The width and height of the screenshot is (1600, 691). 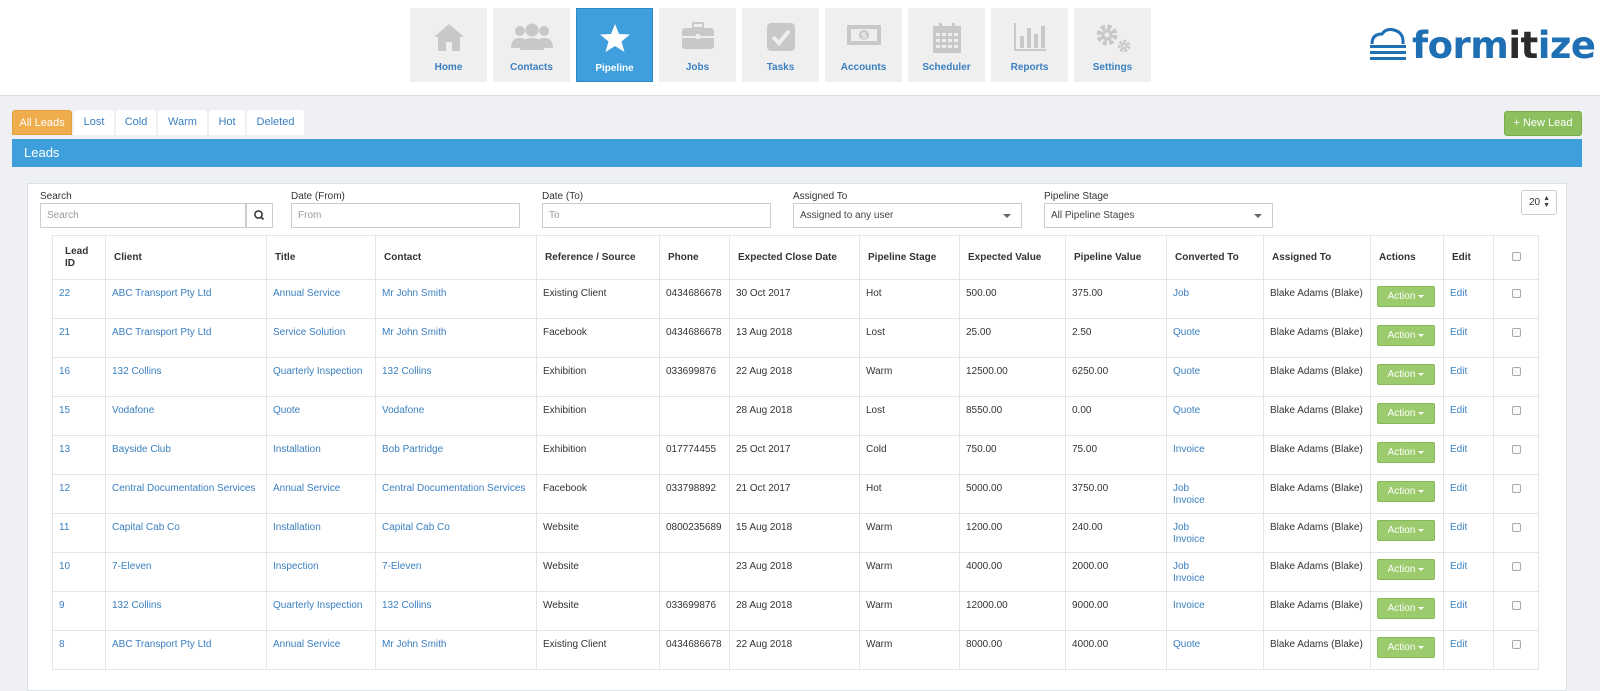 I want to click on search-button, so click(x=259, y=215).